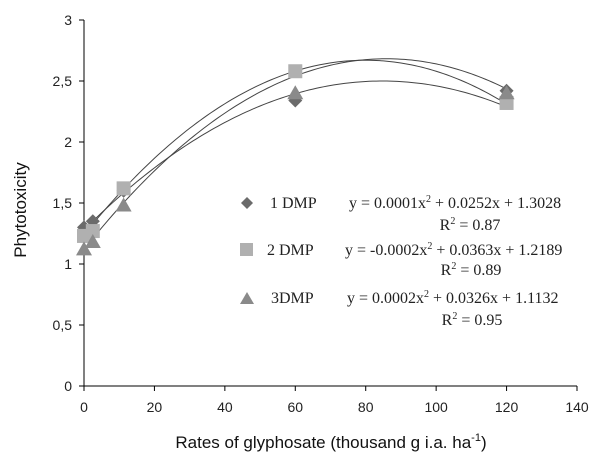 The width and height of the screenshot is (609, 455). I want to click on legend-equation: y = 0.0001x2 + 0.0252x + 1.3028, so click(455, 203).